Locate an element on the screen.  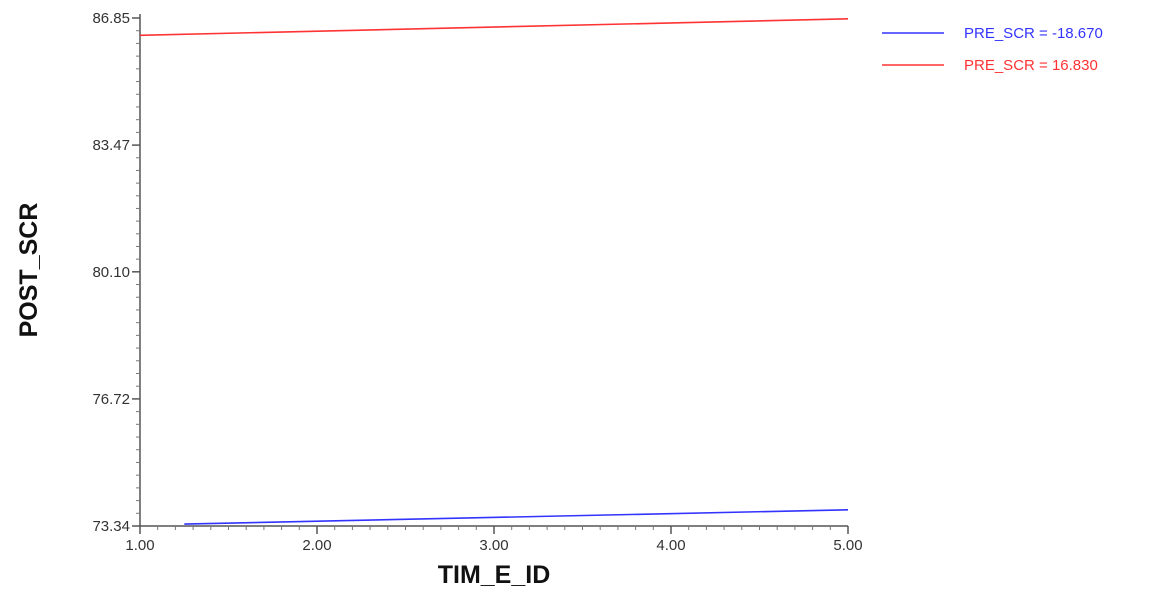
y-tick-label: 73.34 is located at coordinates (111, 526).